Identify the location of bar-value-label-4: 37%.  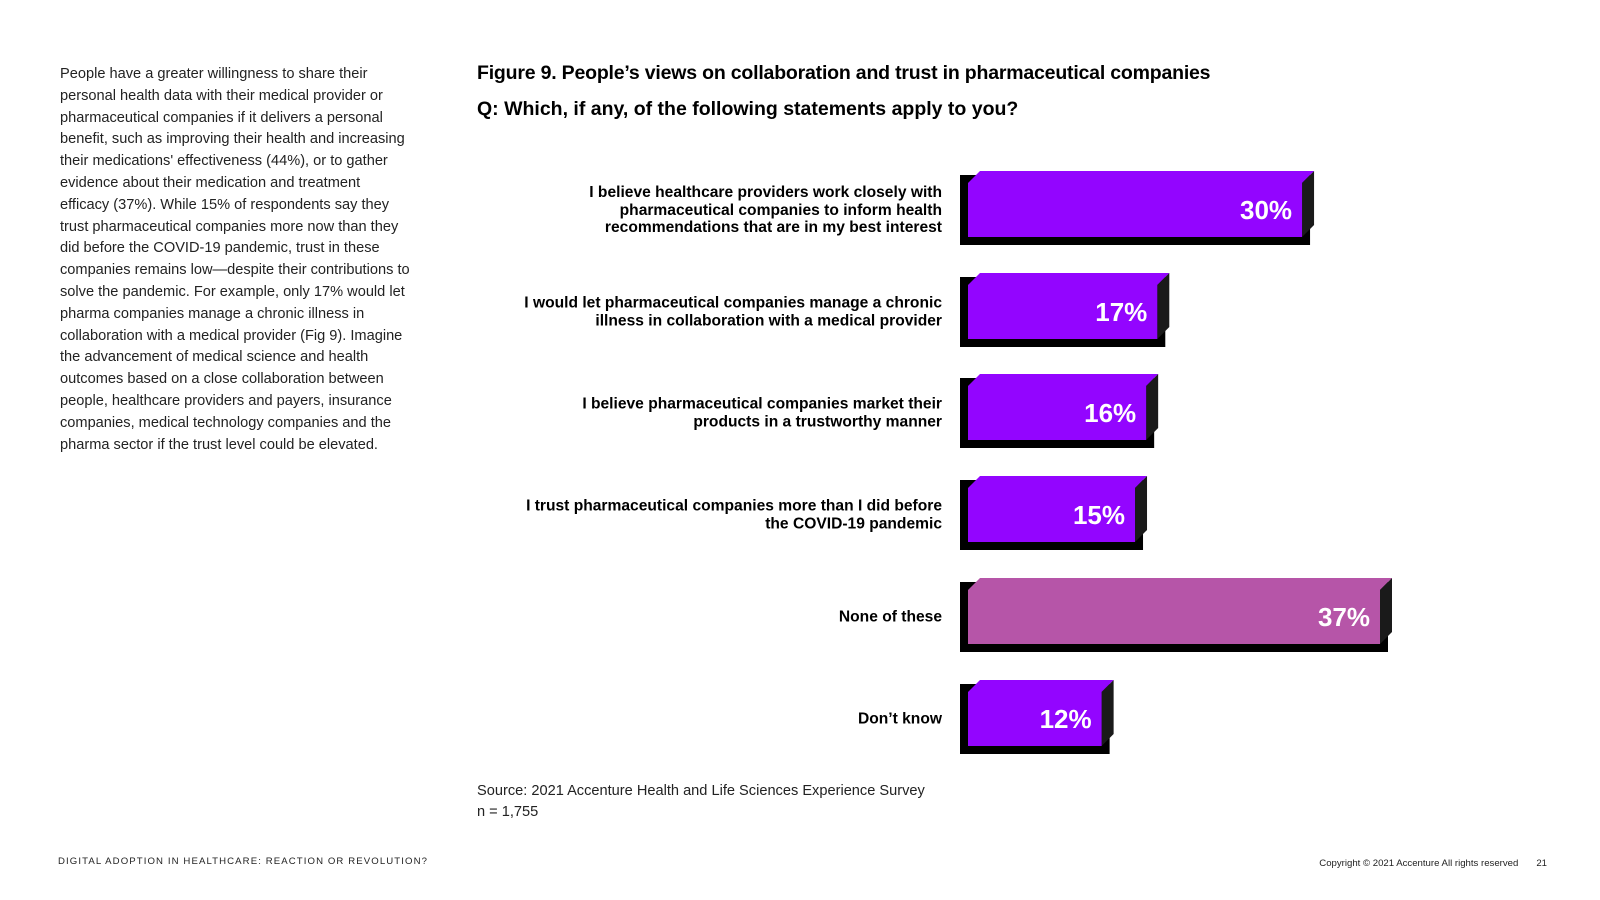
(1344, 617).